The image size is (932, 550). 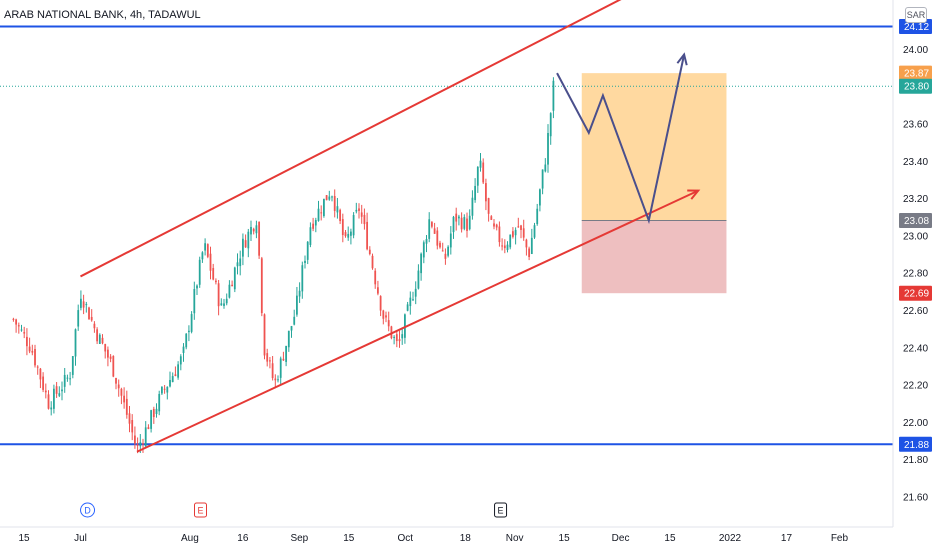 What do you see at coordinates (466, 538) in the screenshot?
I see `x-tick-label-7: 18` at bounding box center [466, 538].